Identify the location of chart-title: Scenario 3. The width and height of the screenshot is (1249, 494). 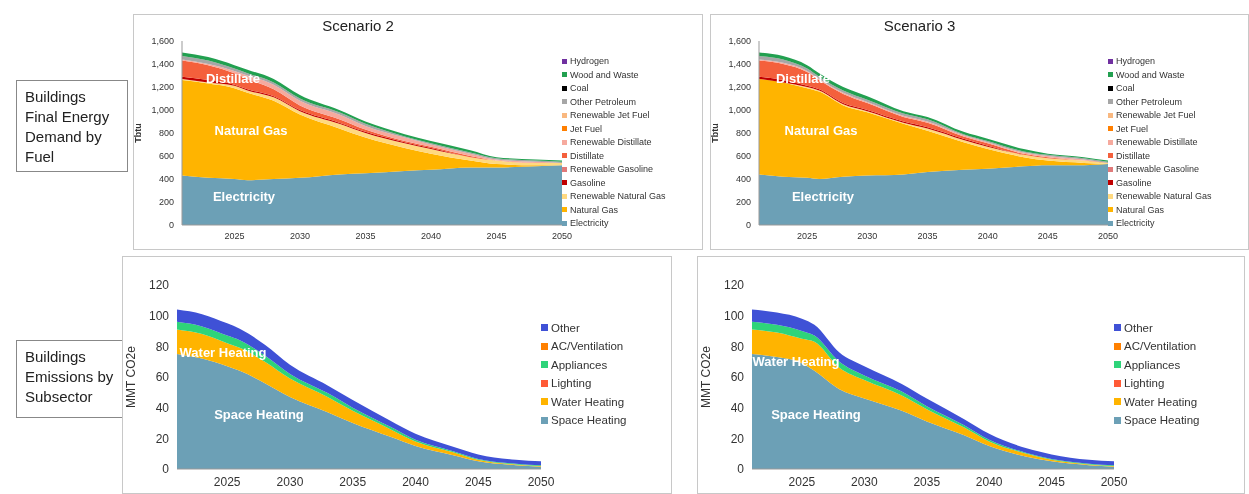
(919, 26).